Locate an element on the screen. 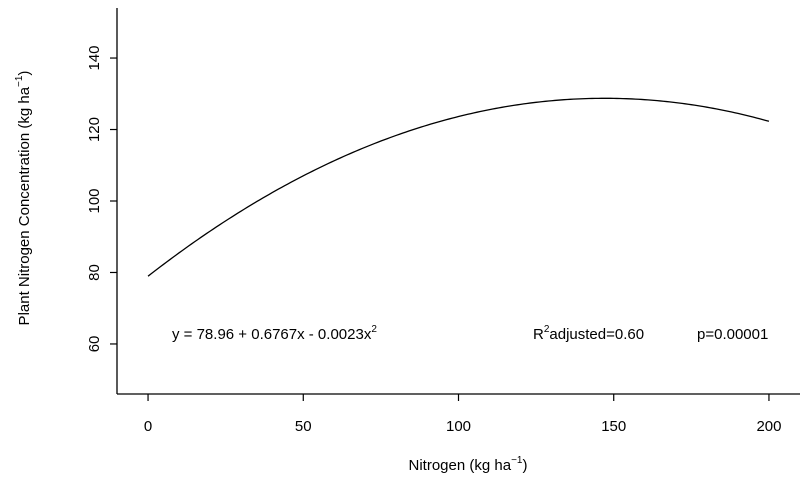 This screenshot has width=811, height=481. x-tick-label: 0 is located at coordinates (148, 426).